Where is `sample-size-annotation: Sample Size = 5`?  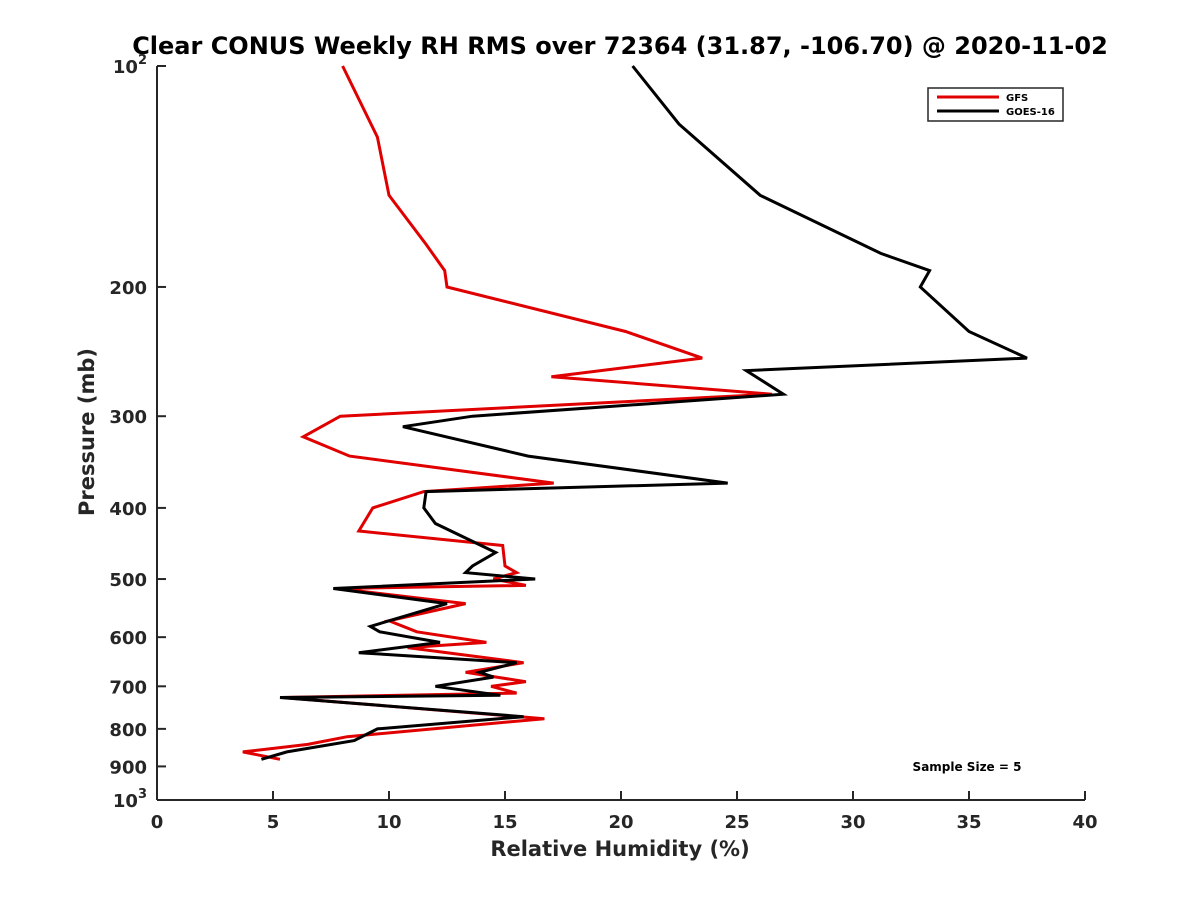
sample-size-annotation: Sample Size = 5 is located at coordinates (967, 767).